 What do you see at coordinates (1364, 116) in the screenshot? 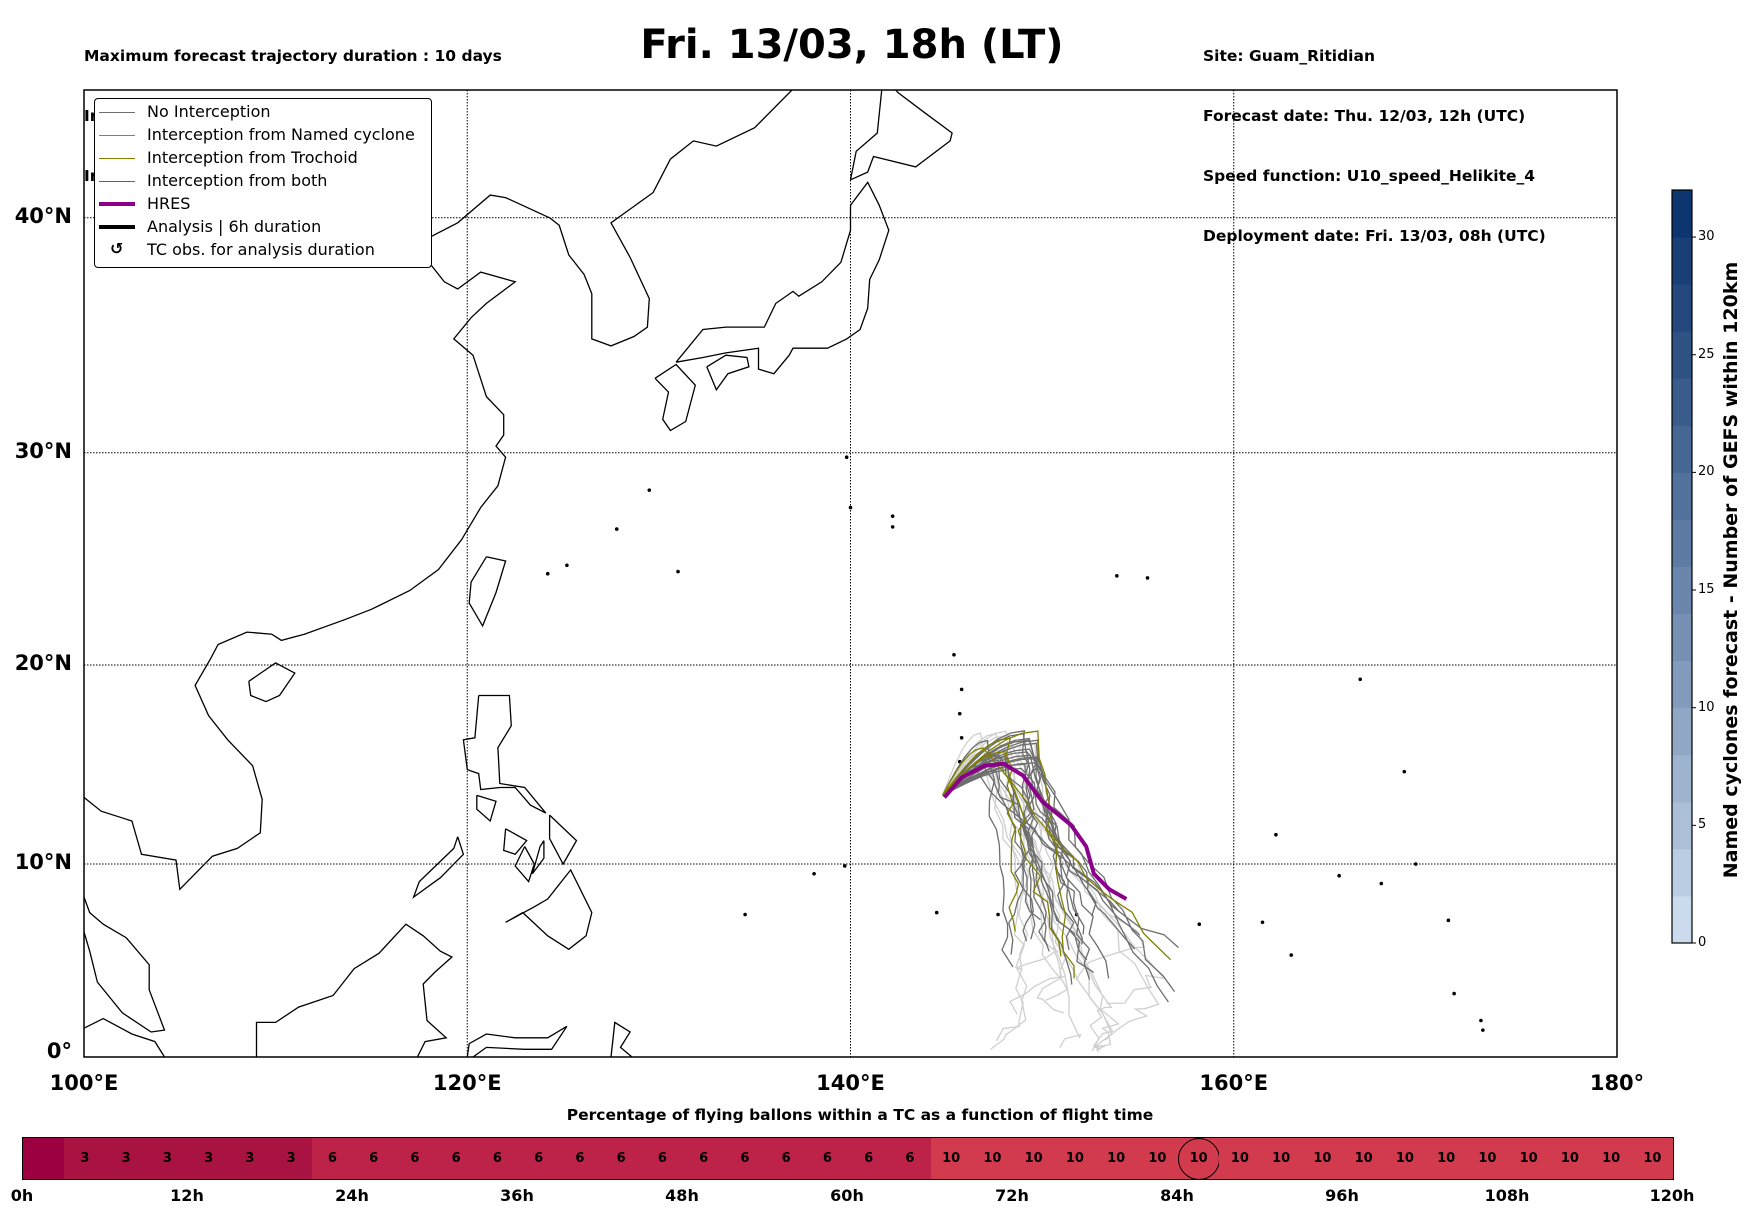
I see `forecast-date-text: Forecast date: Thu. 12/03, 12h (UTC)` at bounding box center [1364, 116].